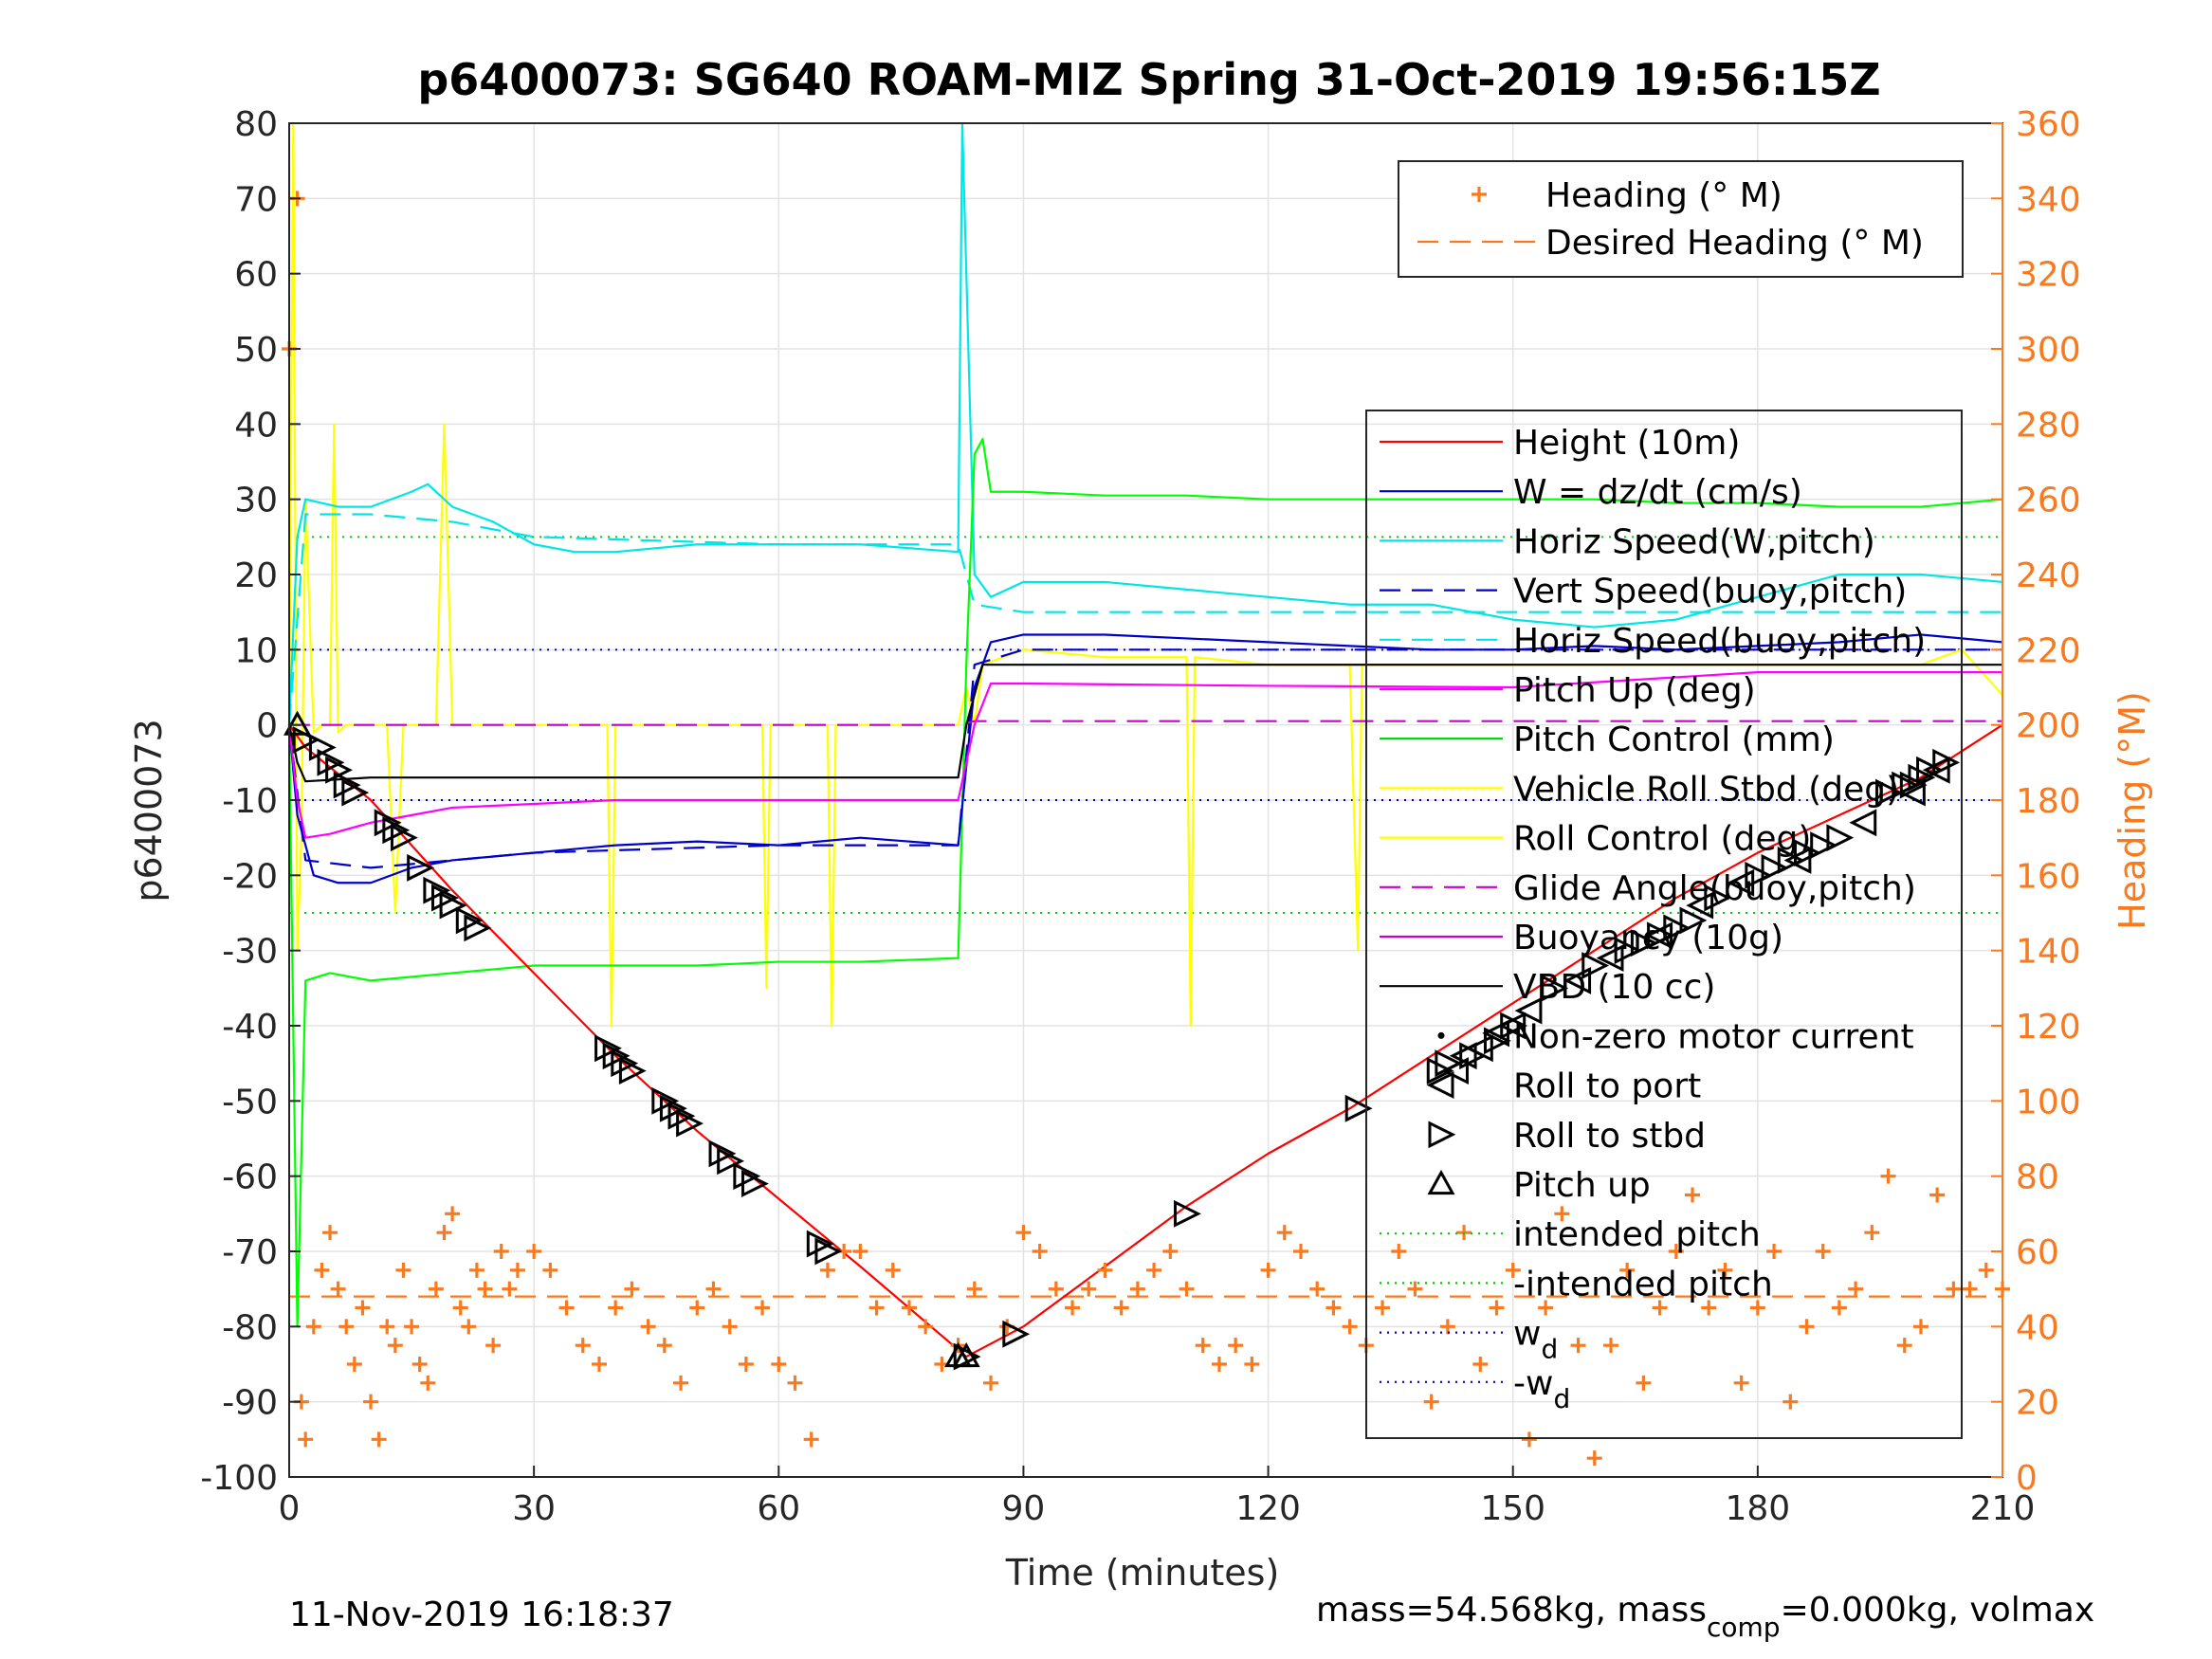 The height and width of the screenshot is (1659, 2212). Describe the element at coordinates (1268, 1508) in the screenshot. I see `x-tick-label: 120` at that location.